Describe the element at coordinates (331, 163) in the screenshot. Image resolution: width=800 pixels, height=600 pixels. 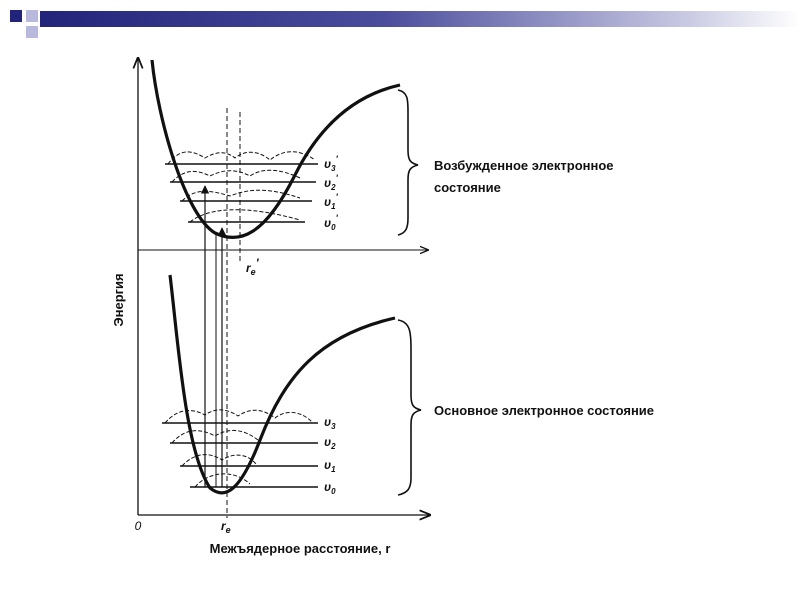
I see `excited-level-label-3: υ3'` at that location.